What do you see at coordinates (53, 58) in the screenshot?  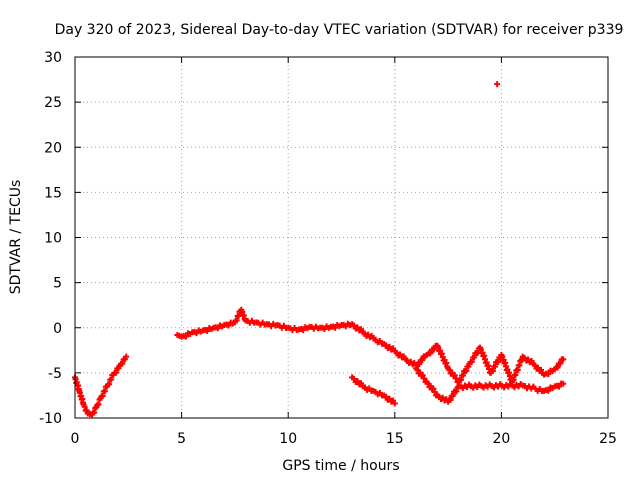 I see `y-tick-label: 30` at bounding box center [53, 58].